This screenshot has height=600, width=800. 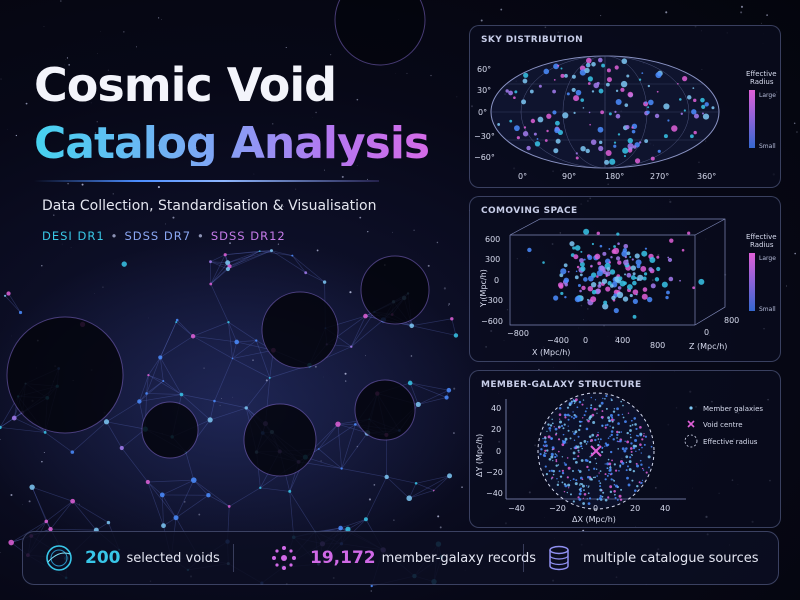 I want to click on source-sdss-dr12: SDSS DR12, so click(x=248, y=236).